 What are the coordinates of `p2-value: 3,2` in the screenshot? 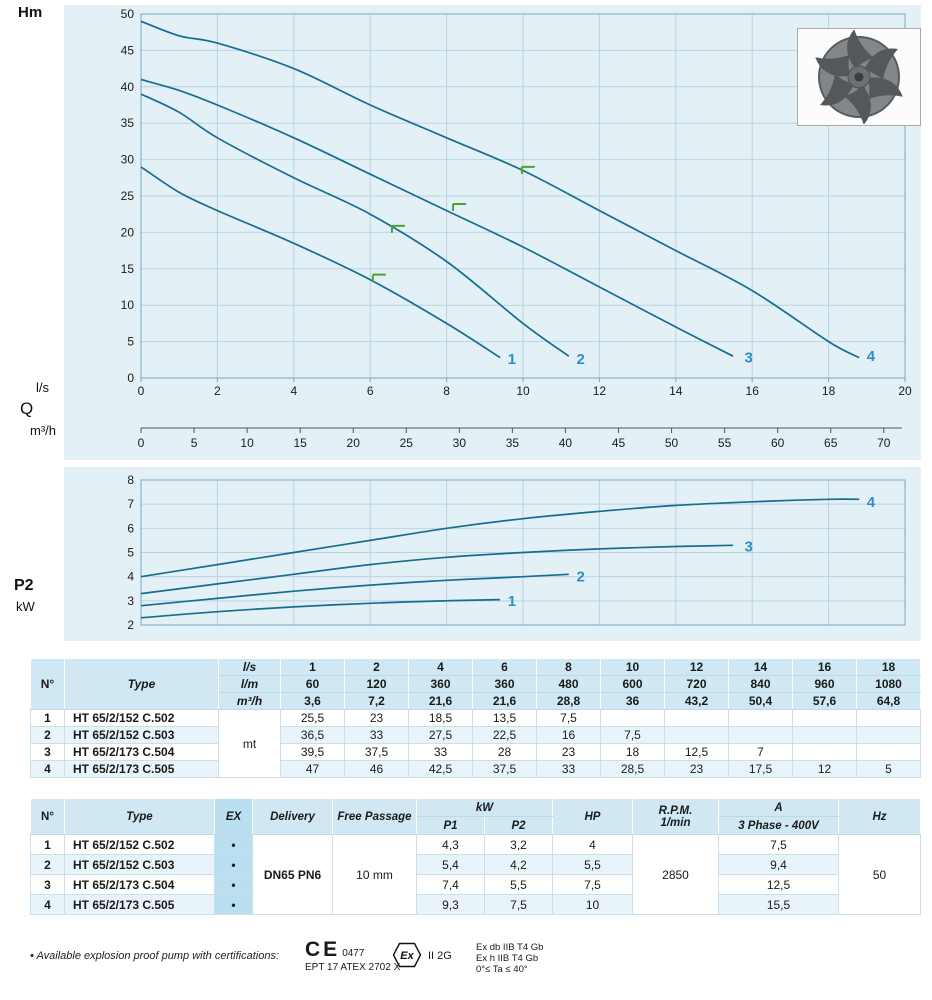 It's located at (518, 844).